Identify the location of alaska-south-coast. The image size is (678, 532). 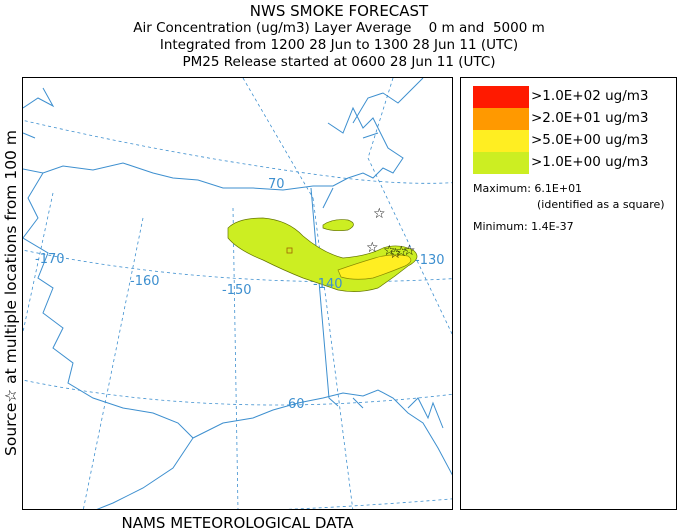
(322, 432).